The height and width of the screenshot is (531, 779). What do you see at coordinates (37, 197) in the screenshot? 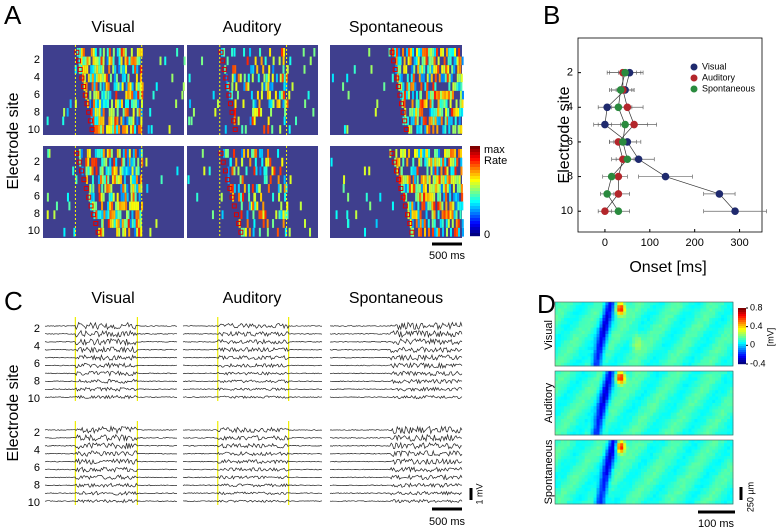
I see `electrode-tick-label: 6` at bounding box center [37, 197].